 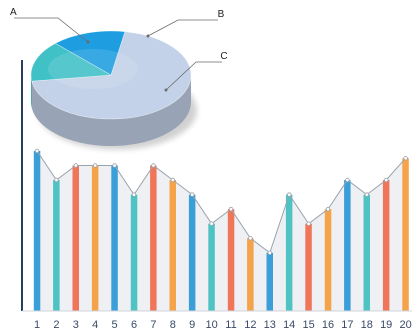 What do you see at coordinates (71, 62) in the screenshot?
I see `pie-slice-B` at bounding box center [71, 62].